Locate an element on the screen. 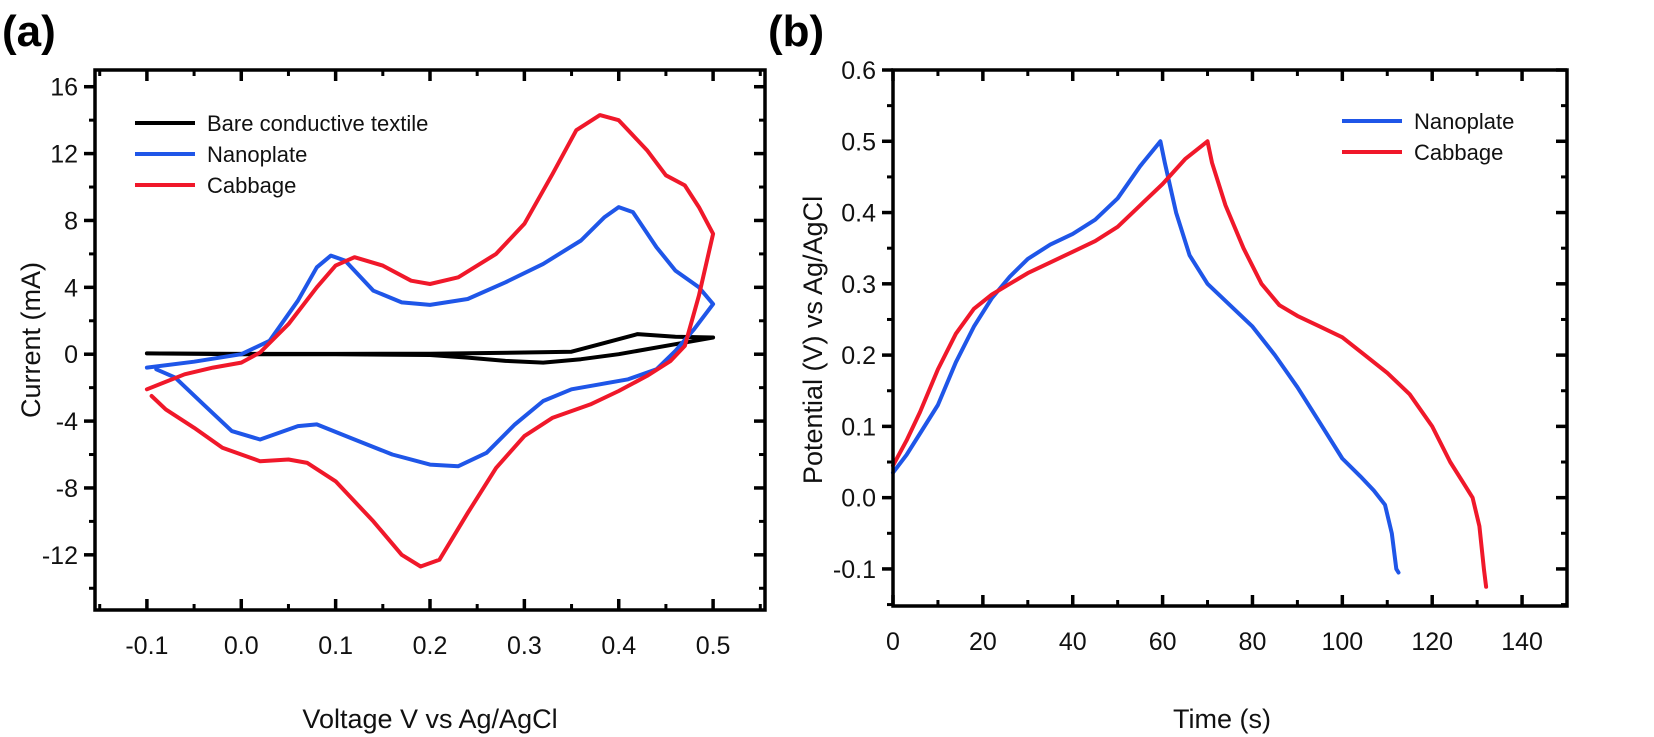 The height and width of the screenshot is (737, 1654). panel-a-y-tick-label: -12 is located at coordinates (60, 556).